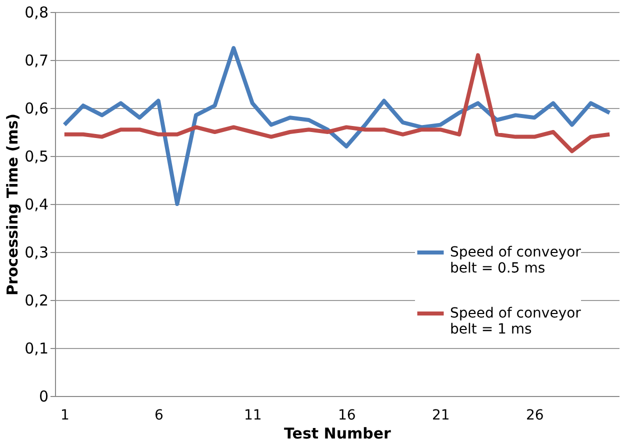 Image resolution: width=624 pixels, height=446 pixels. I want to click on y-tick-label: 0,1, so click(36, 349).